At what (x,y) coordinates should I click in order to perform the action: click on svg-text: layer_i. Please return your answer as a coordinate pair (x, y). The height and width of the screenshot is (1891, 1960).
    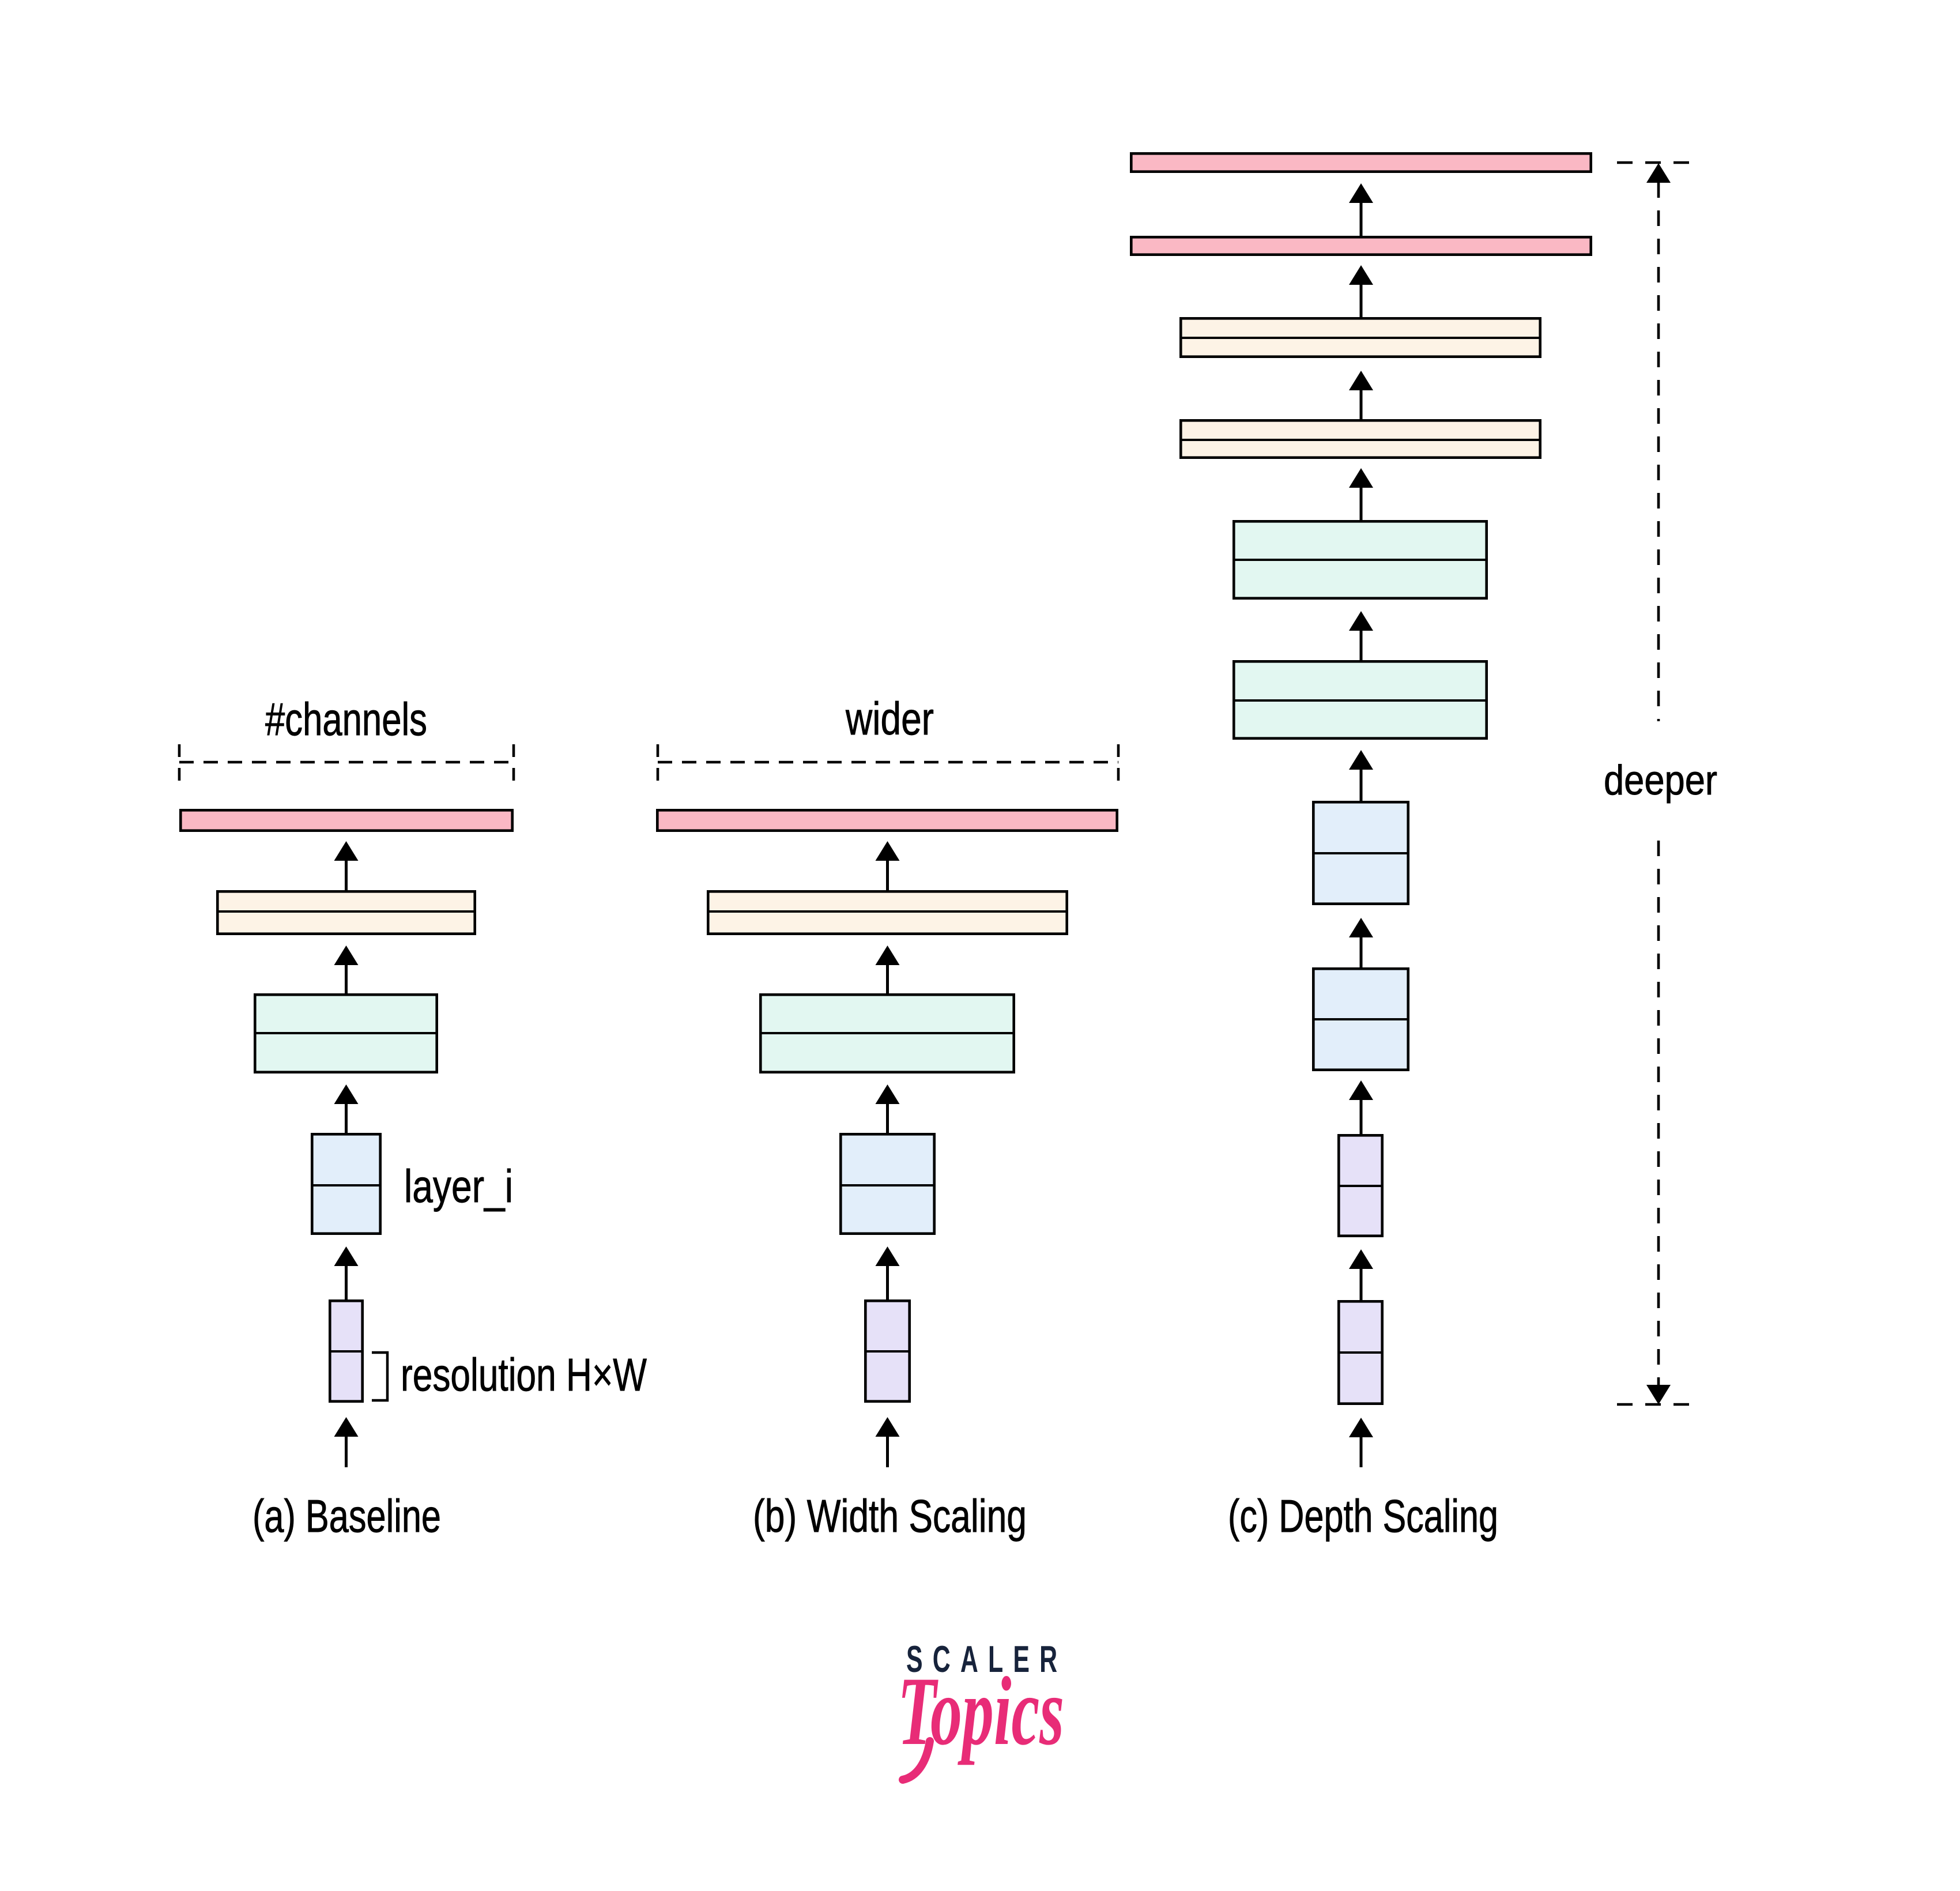
    Looking at the image, I should click on (458, 1186).